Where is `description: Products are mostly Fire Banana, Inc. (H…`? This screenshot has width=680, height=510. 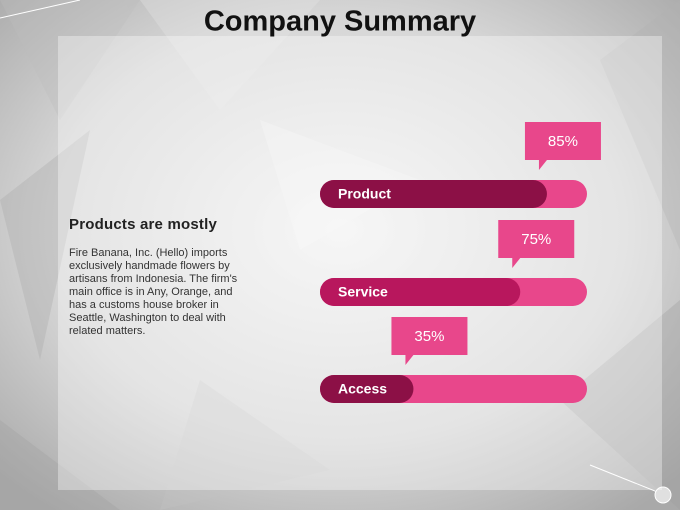
description: Products are mostly Fire Banana, Inc. (H… is located at coordinates (156, 277).